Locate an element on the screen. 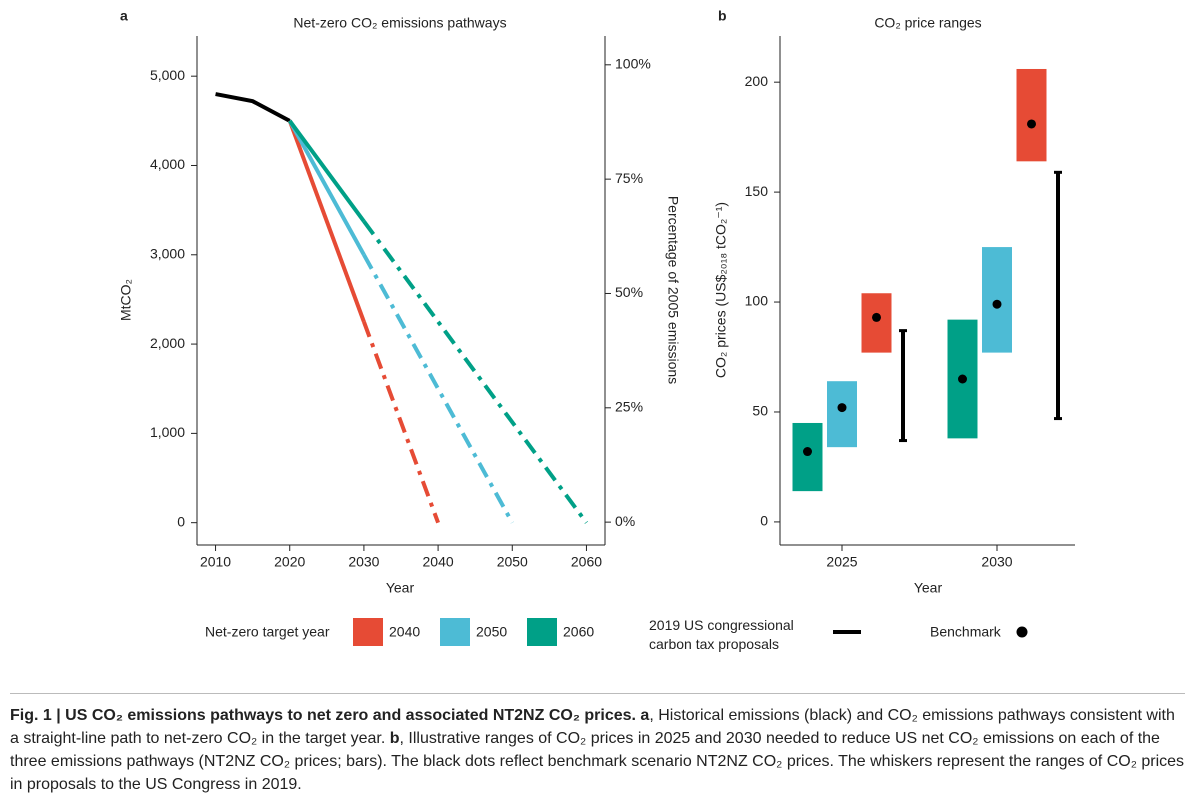 This screenshot has height=803, width=1195. y-tick-label: 150 is located at coordinates (757, 191).